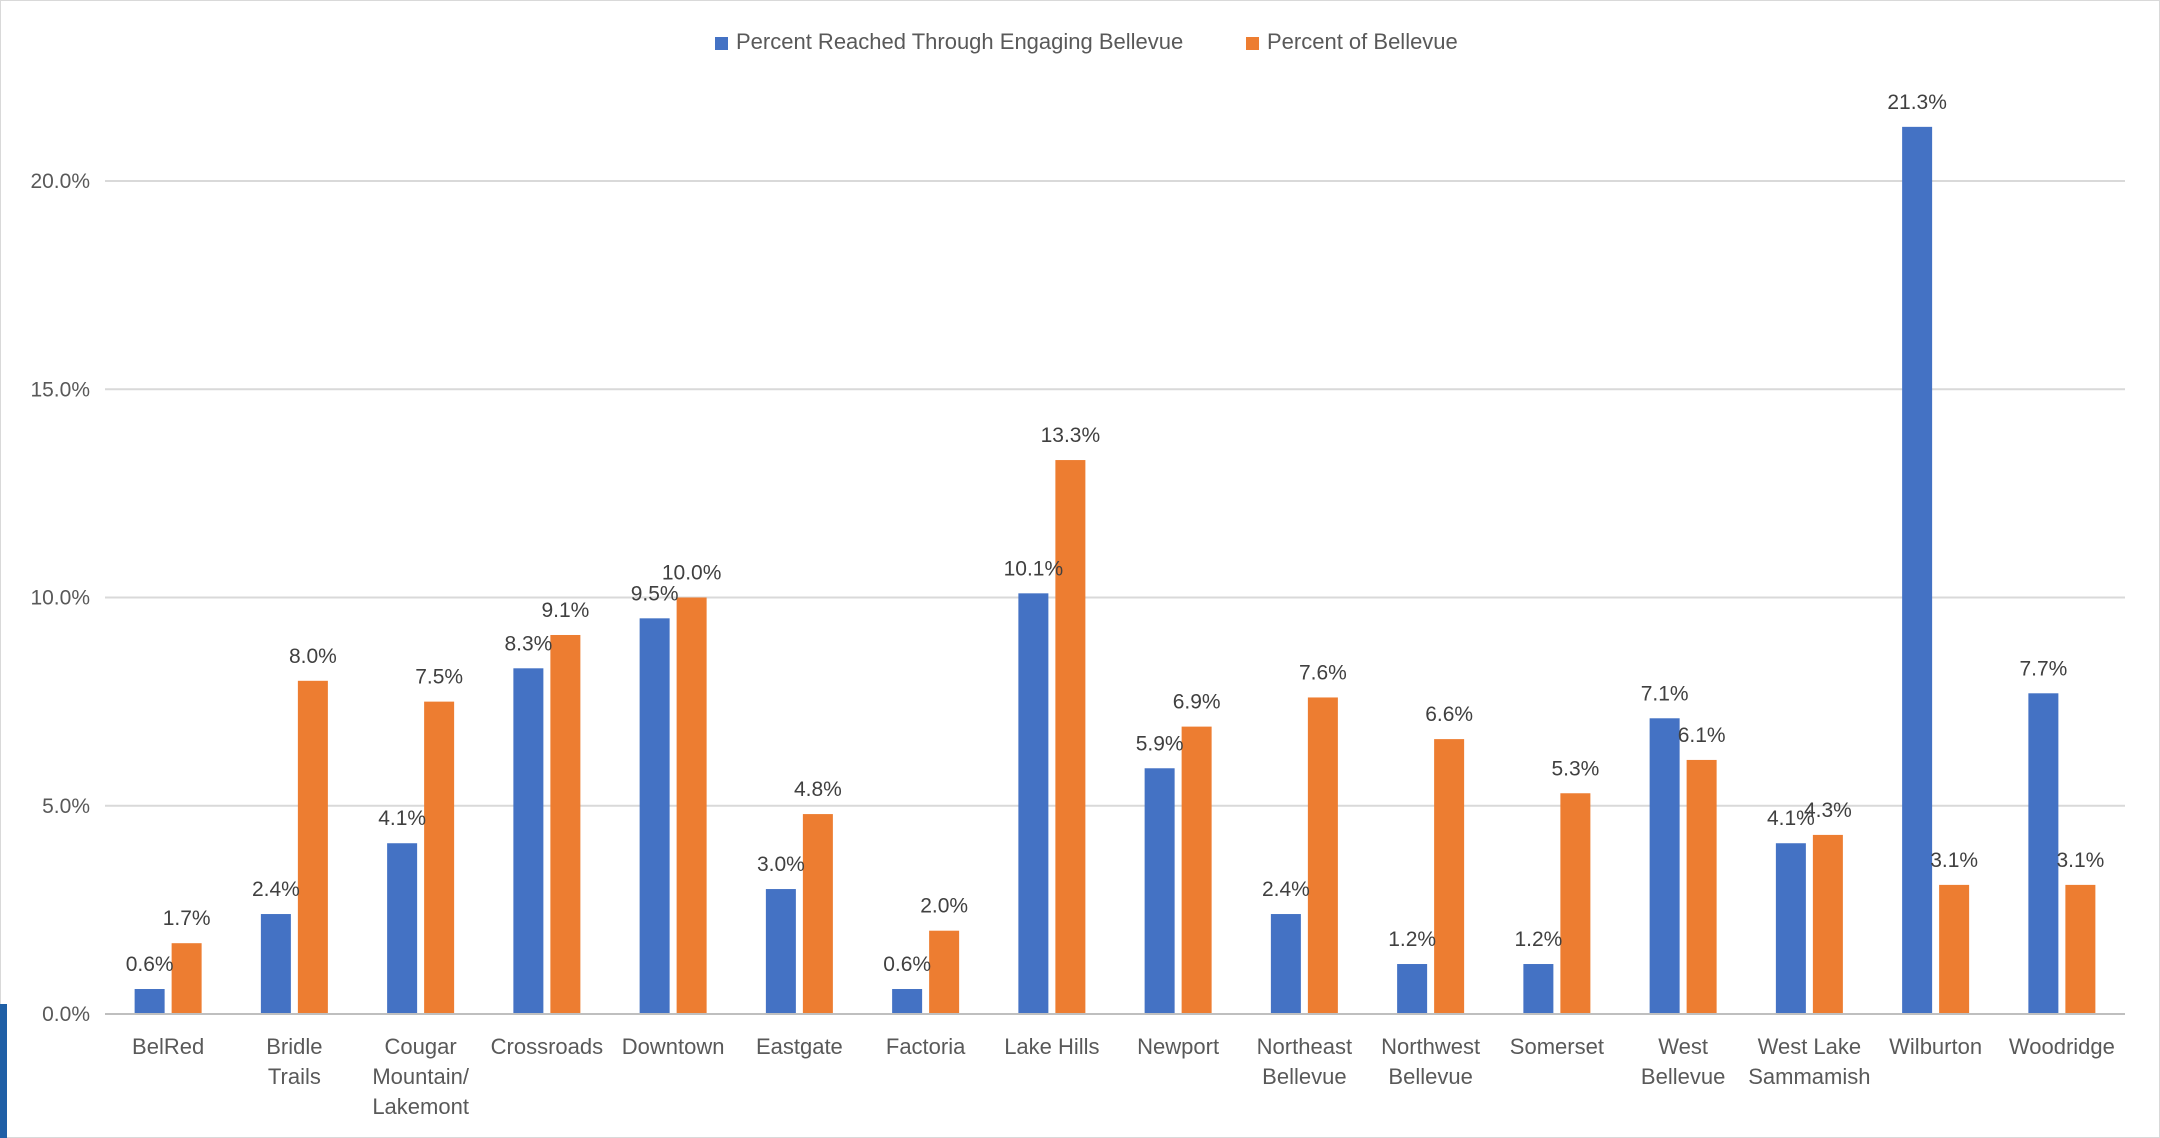 This screenshot has width=2160, height=1138. Describe the element at coordinates (1449, 714) in the screenshot. I see `data-label: 6.6%` at that location.